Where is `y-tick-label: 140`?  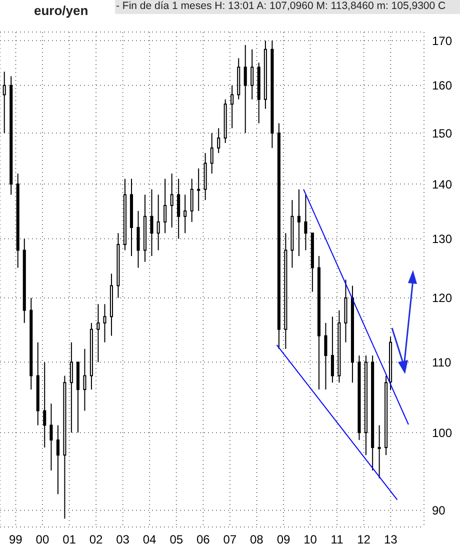 y-tick-label: 140 is located at coordinates (442, 184).